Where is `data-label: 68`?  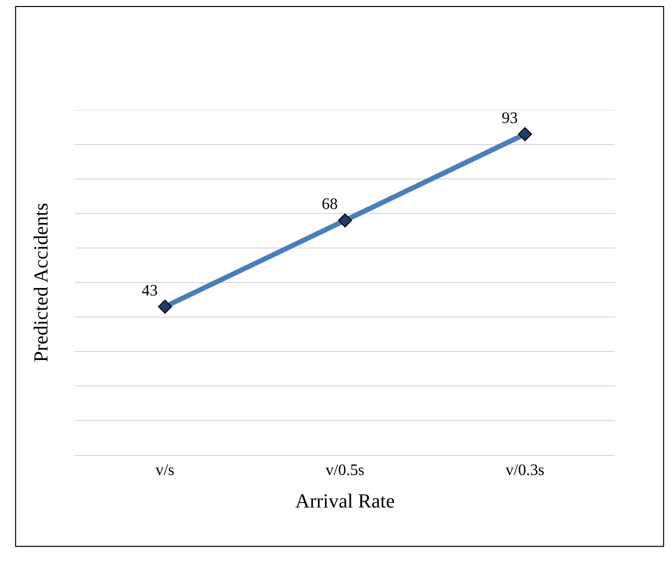 data-label: 68 is located at coordinates (330, 205).